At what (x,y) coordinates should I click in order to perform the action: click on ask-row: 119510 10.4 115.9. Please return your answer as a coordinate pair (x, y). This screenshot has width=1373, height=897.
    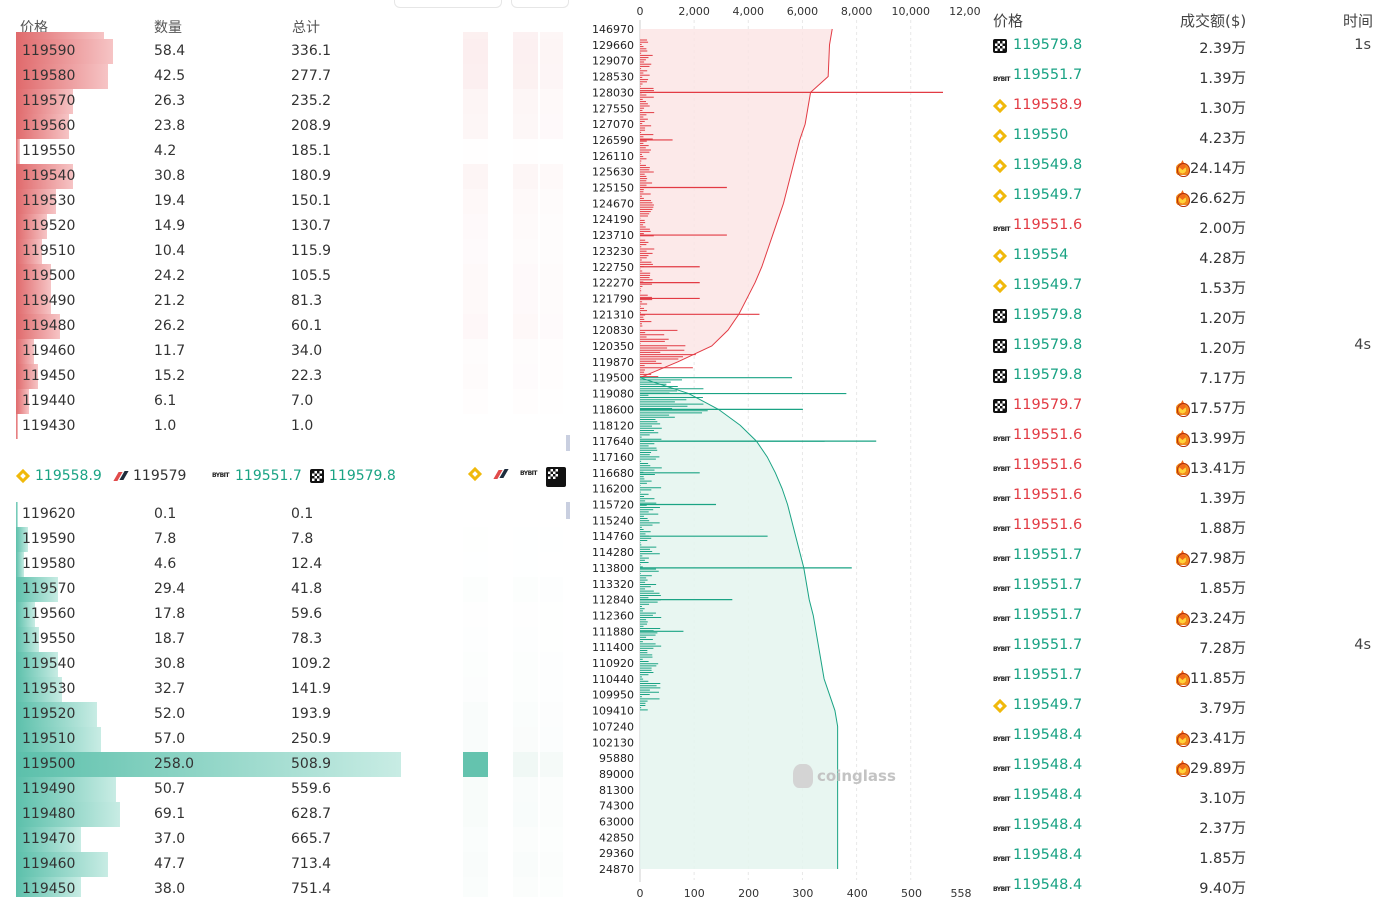
    Looking at the image, I should click on (290, 251).